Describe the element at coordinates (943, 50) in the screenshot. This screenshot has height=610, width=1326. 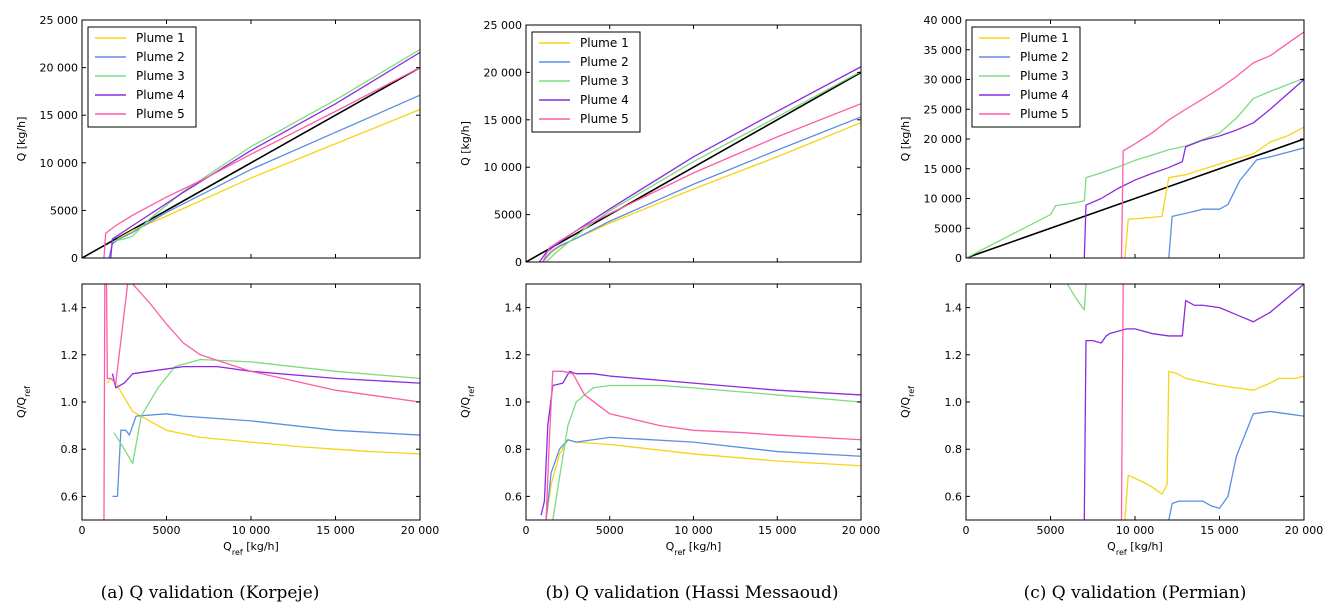
I see `y-tick-label: 35 000` at that location.